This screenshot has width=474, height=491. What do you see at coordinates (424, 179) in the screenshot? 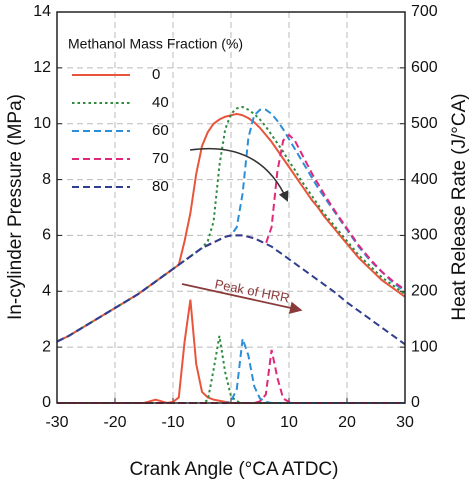
I see `y2-tick-label: 400` at bounding box center [424, 179].